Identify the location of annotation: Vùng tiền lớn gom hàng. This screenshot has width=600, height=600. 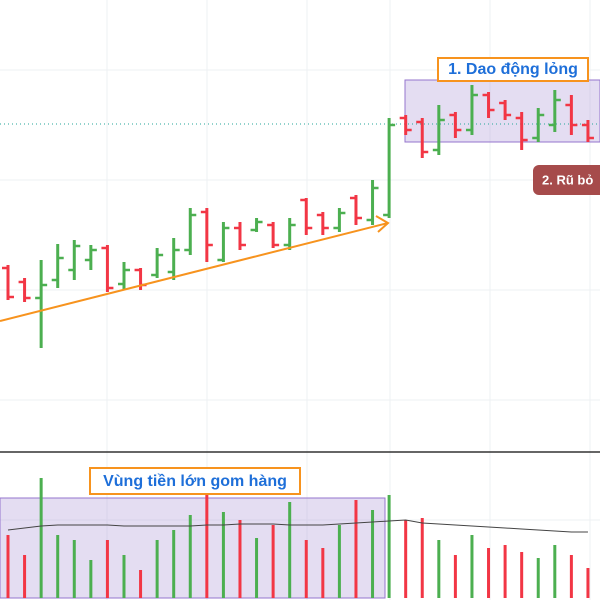
(195, 481).